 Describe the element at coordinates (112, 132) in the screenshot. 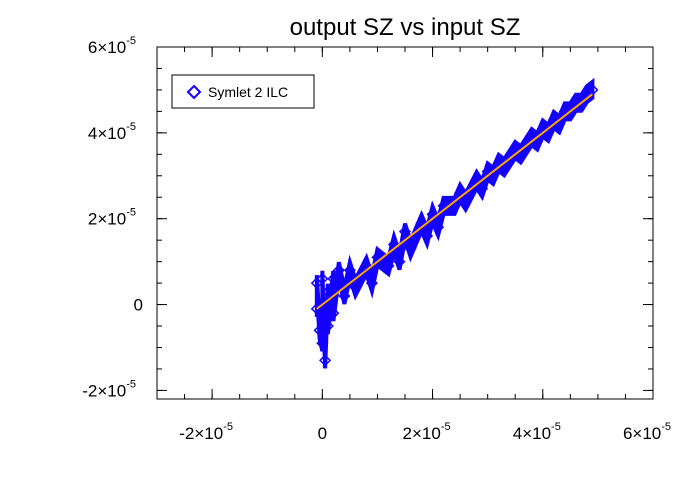

I see `y-tick-label: 4×10⁻⁵` at that location.